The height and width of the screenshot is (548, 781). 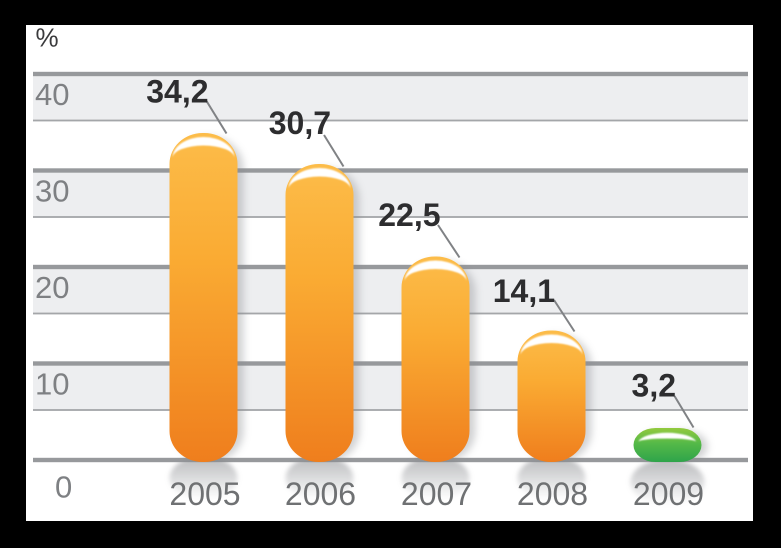 I want to click on svg-text: 2009, so click(x=668, y=494).